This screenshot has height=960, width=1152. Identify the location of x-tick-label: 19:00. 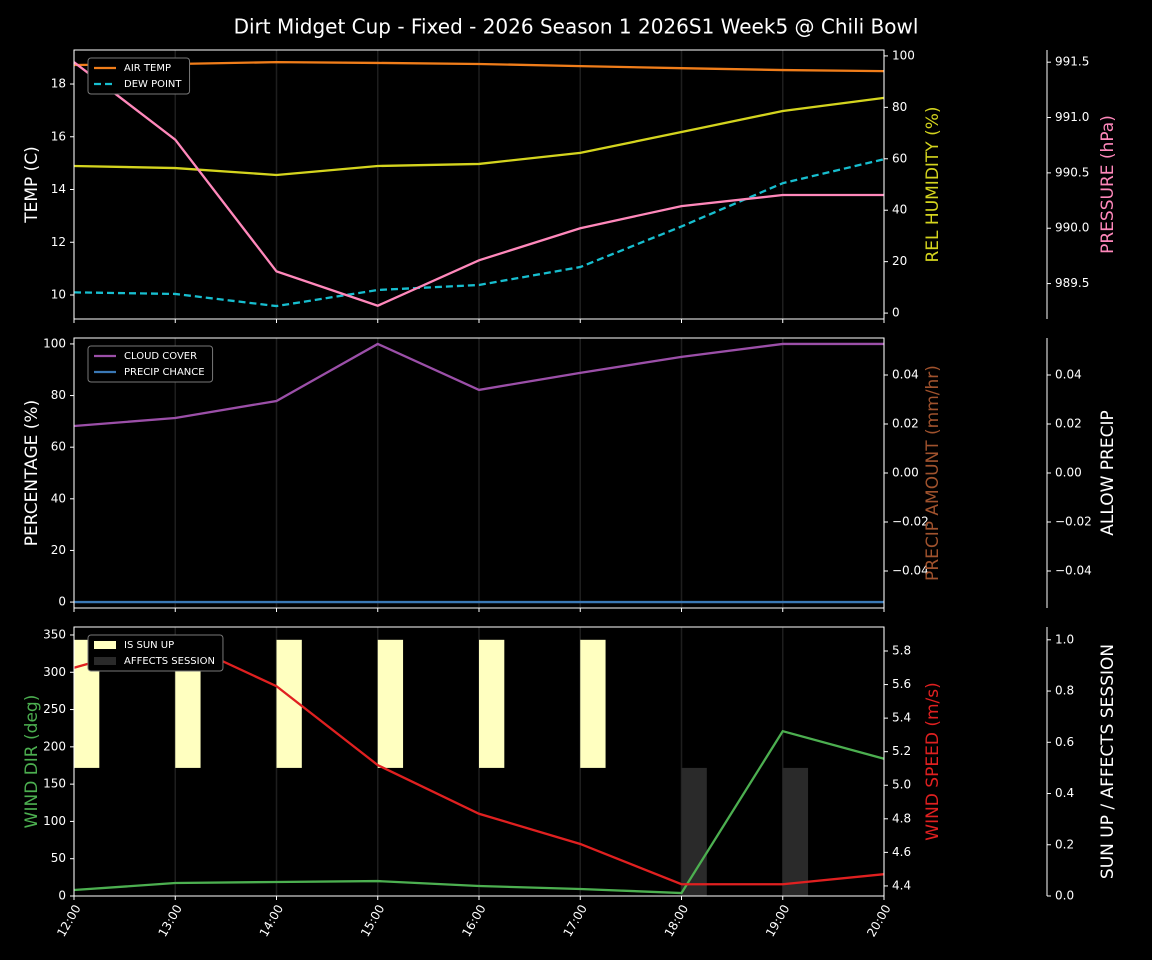
(777, 920).